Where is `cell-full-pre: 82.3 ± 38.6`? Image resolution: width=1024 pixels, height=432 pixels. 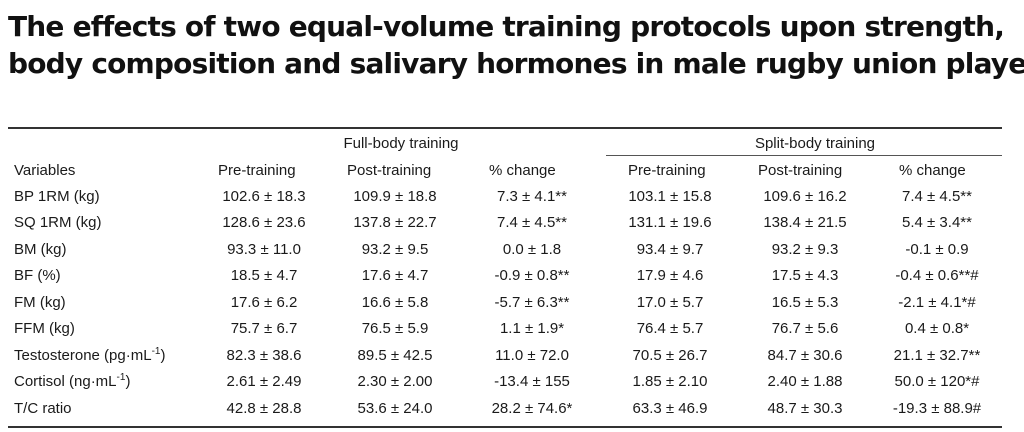
cell-full-pre: 82.3 ± 38.6 is located at coordinates (264, 355).